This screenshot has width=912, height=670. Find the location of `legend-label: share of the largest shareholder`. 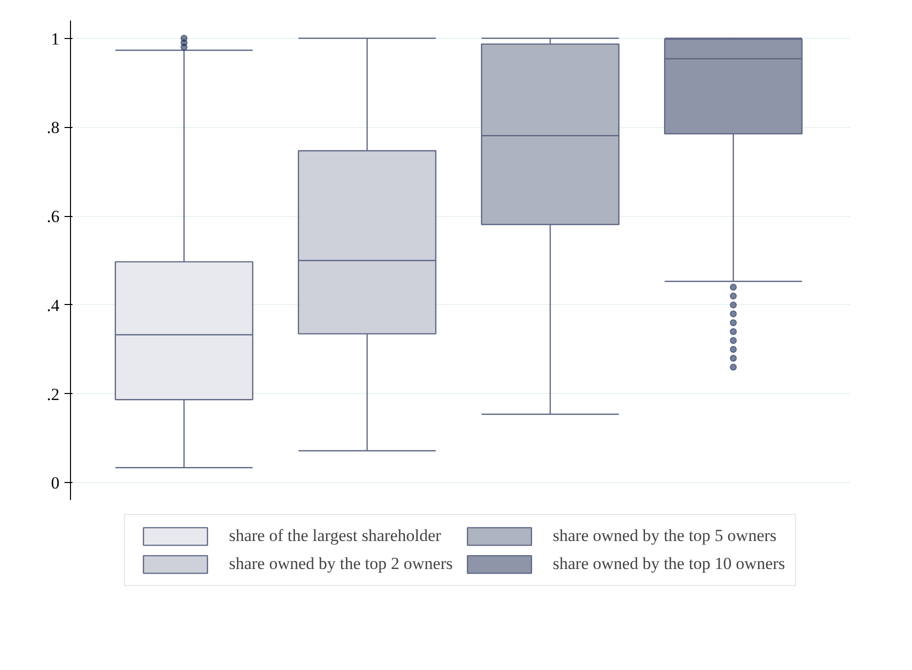

legend-label: share of the largest shareholder is located at coordinates (335, 536).